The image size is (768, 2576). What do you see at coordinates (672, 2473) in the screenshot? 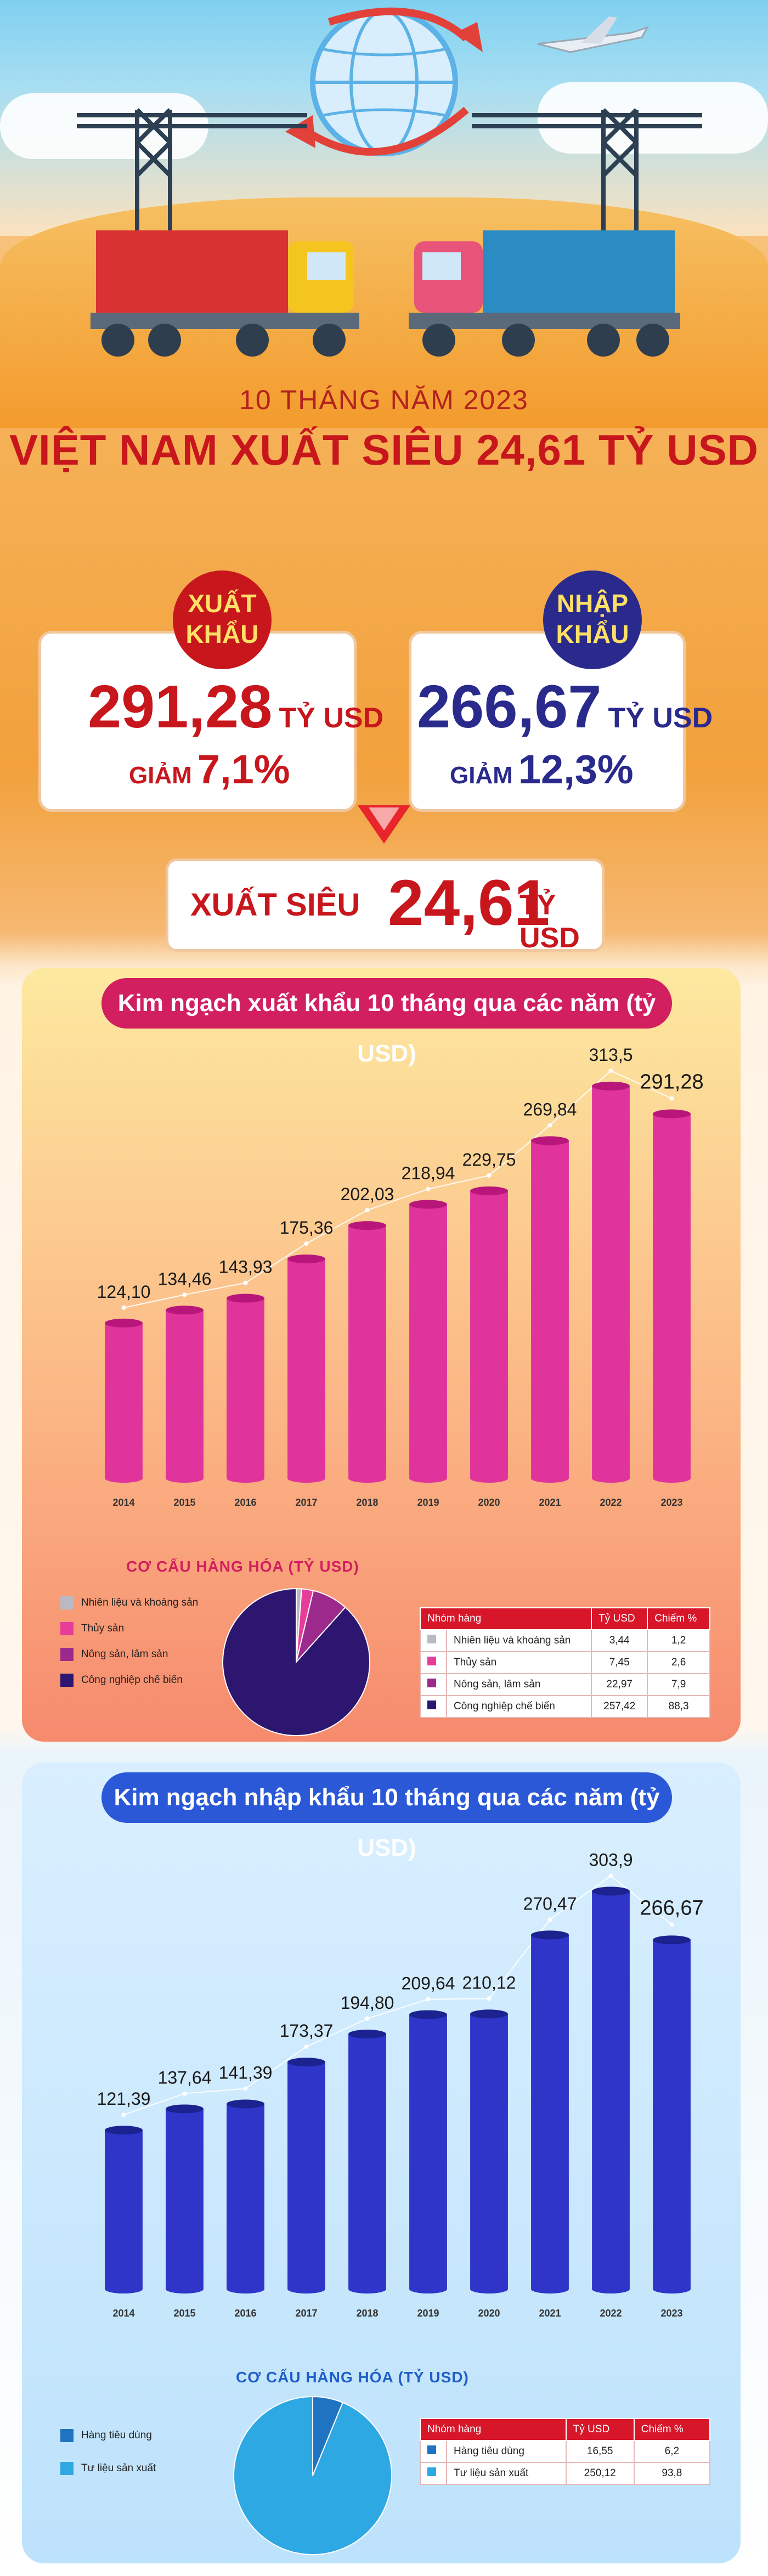
I see `row-share: 93,8` at bounding box center [672, 2473].